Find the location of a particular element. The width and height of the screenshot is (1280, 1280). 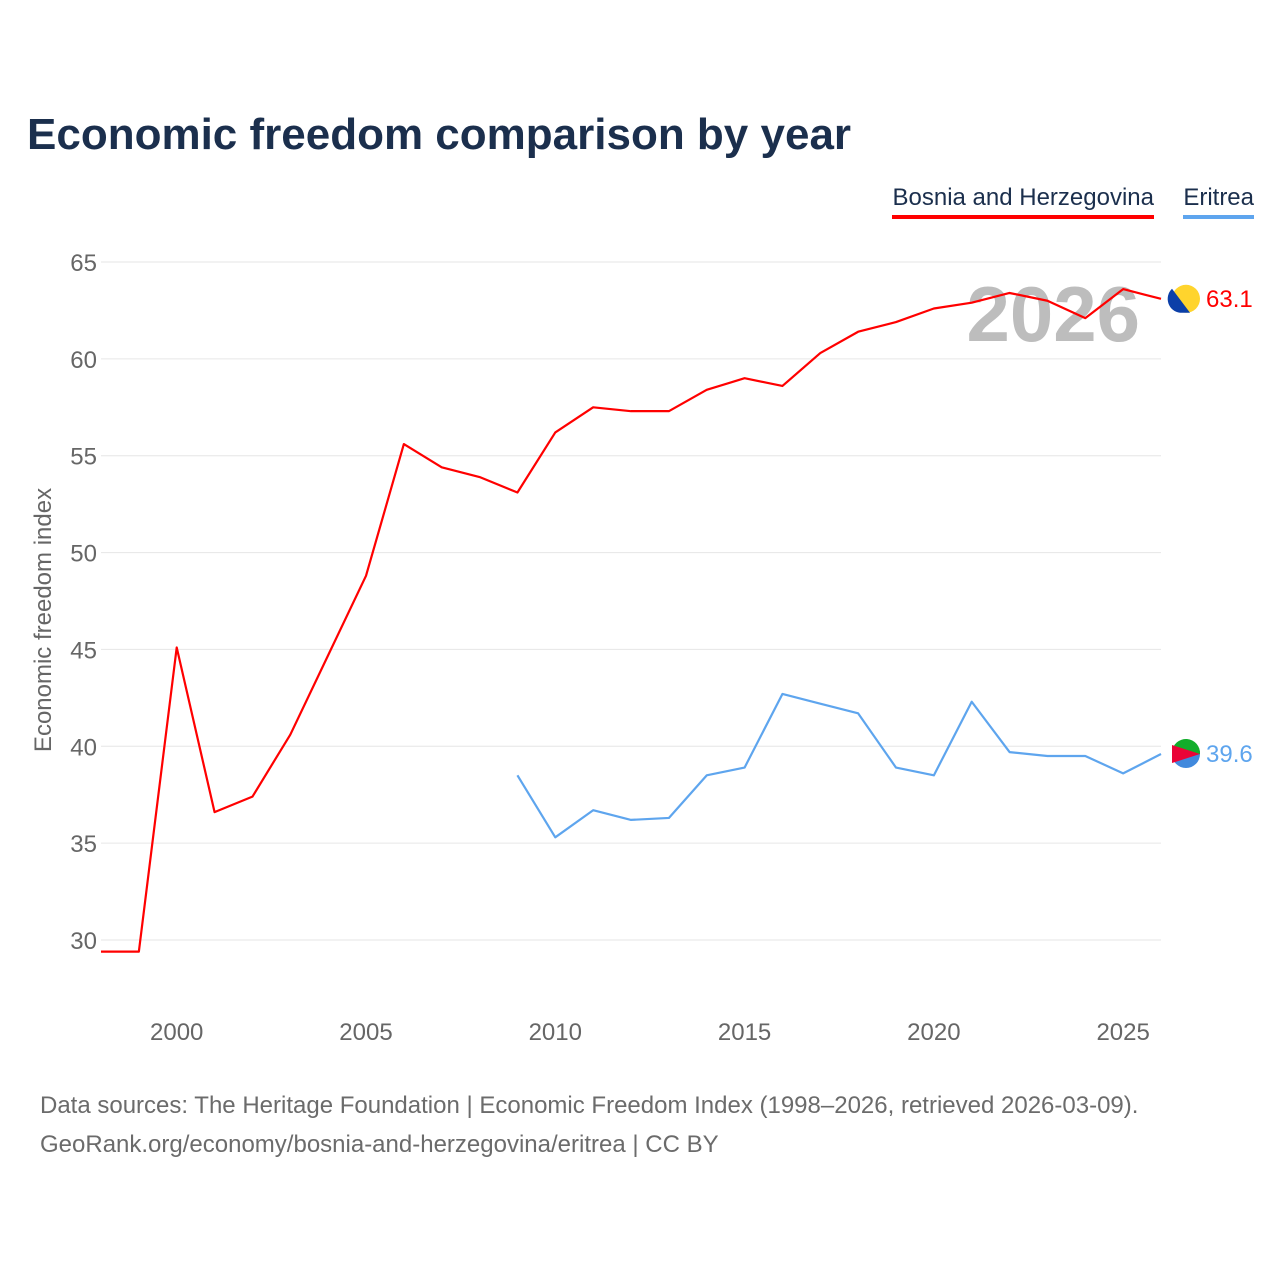

bosnia-flag-icon is located at coordinates (1186, 298).